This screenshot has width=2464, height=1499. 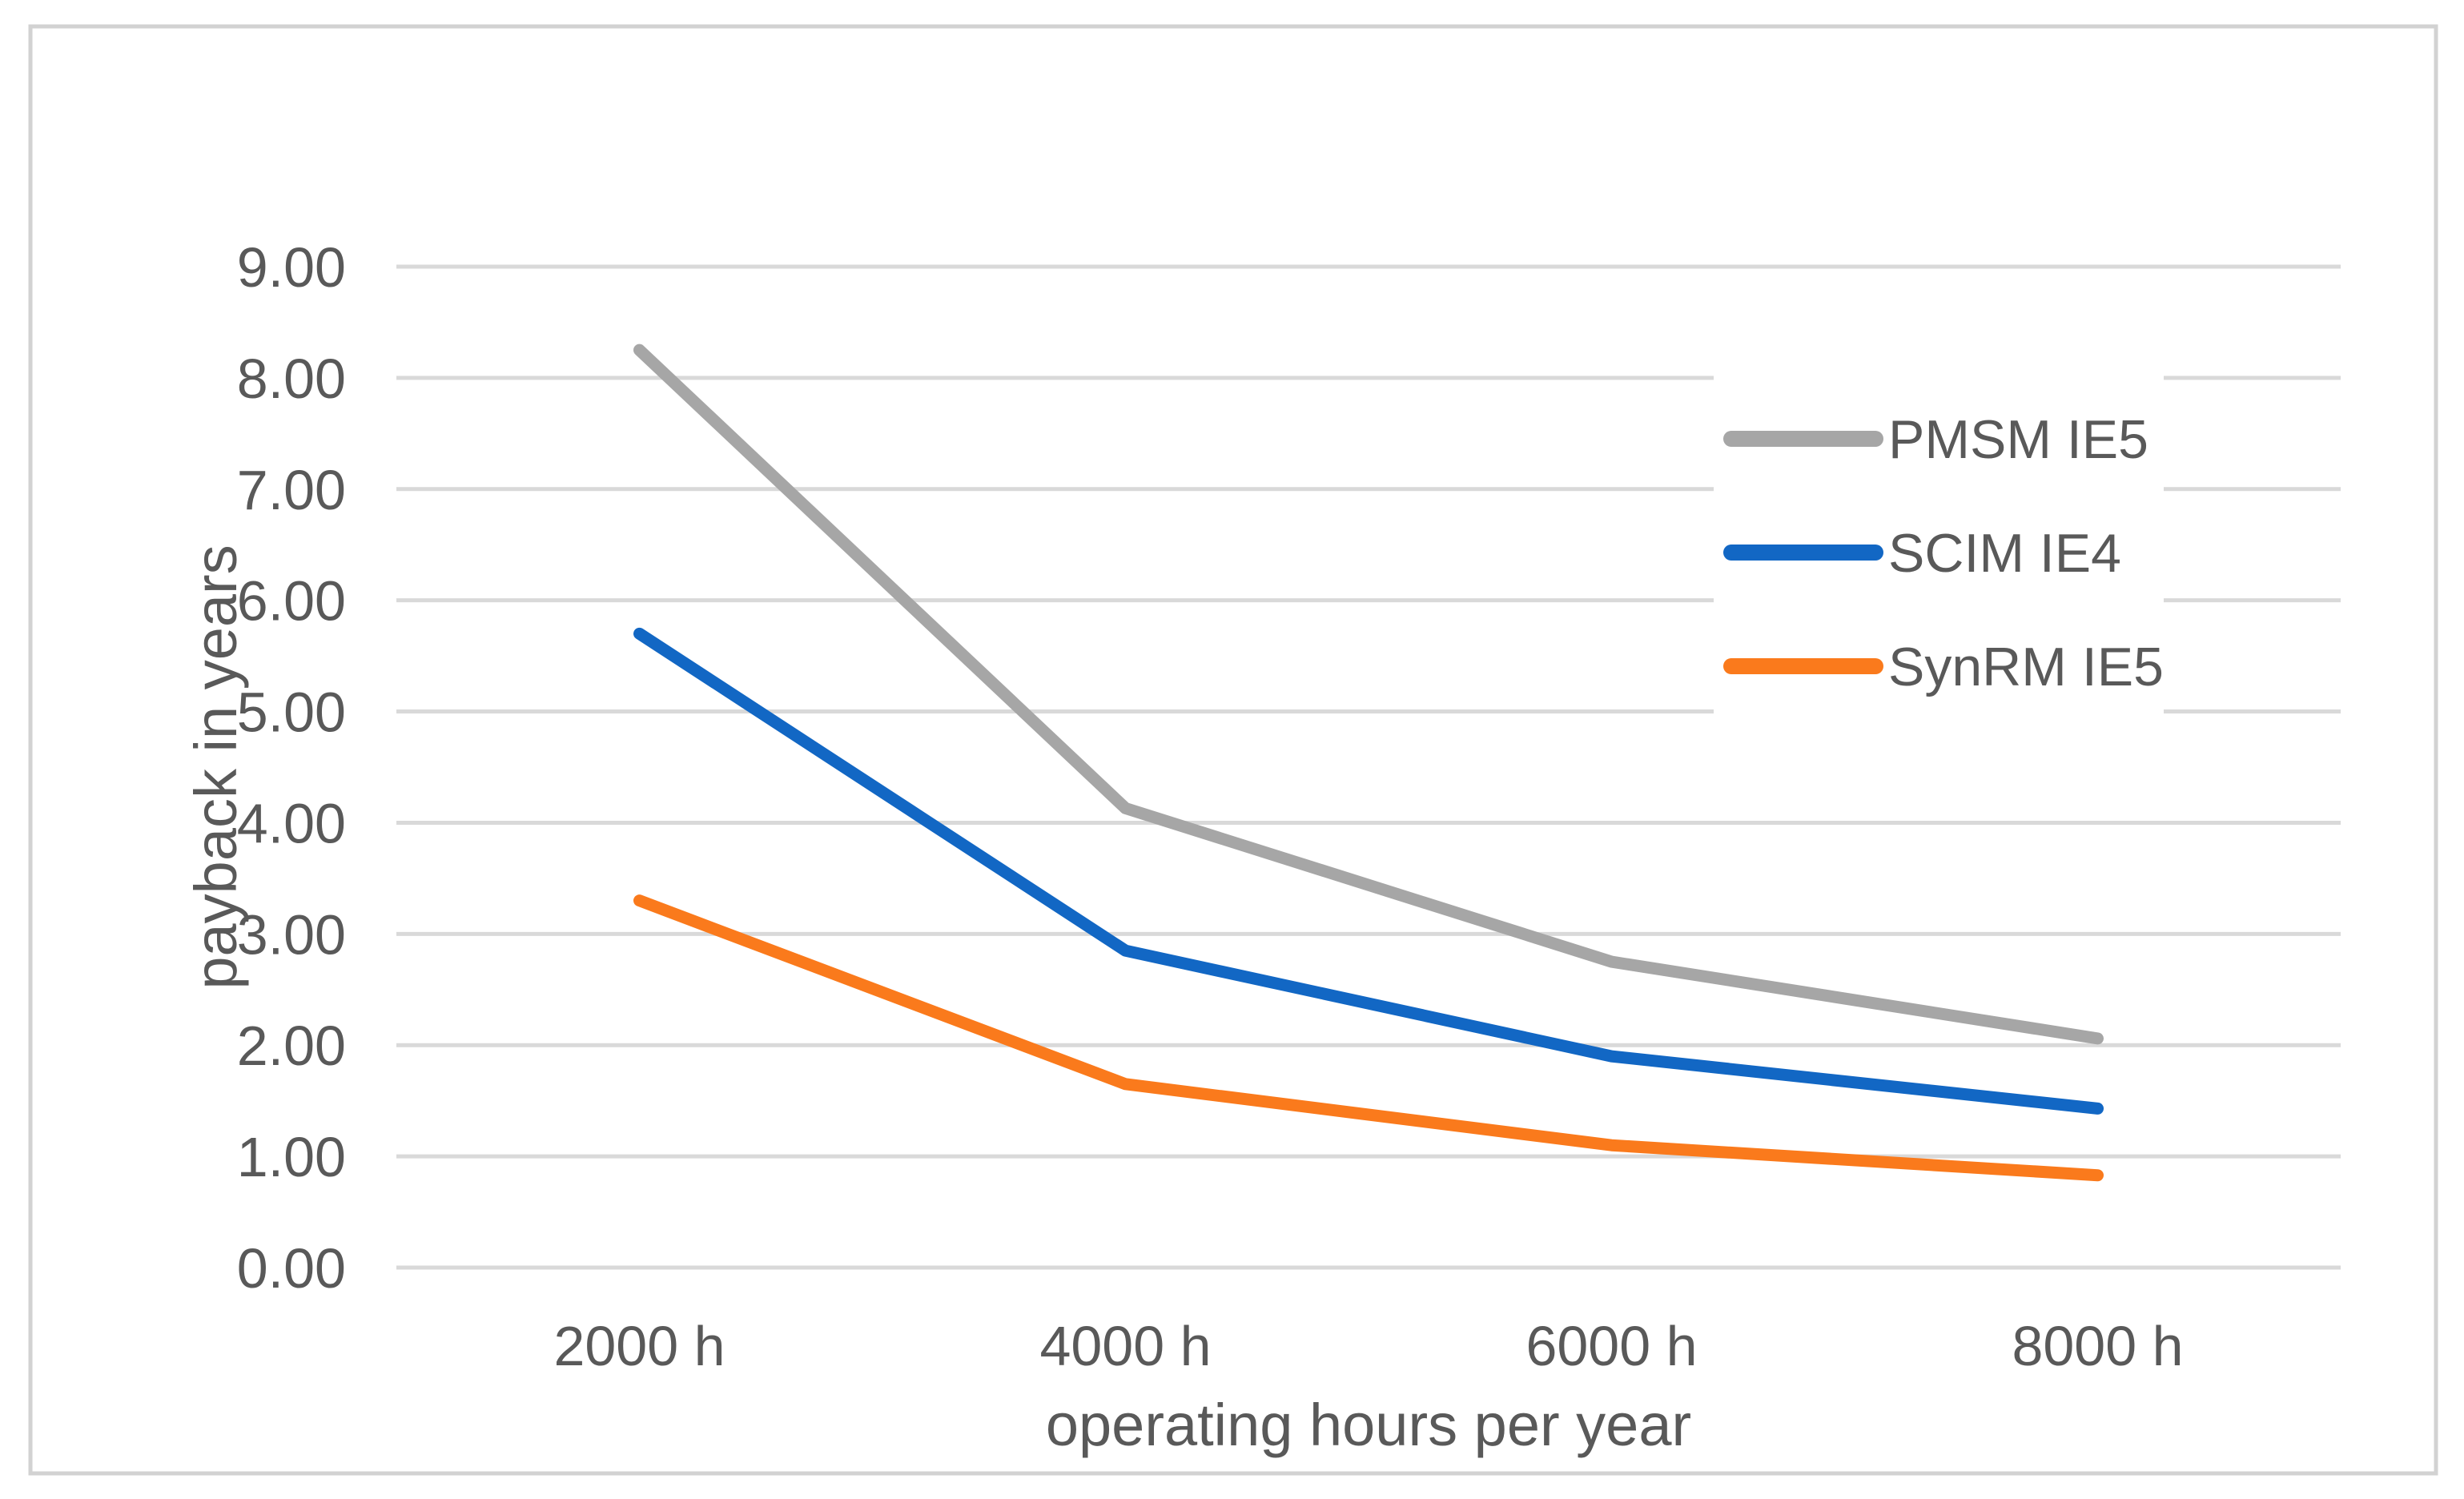 What do you see at coordinates (291, 1268) in the screenshot?
I see `y-tick-label: 0.00` at bounding box center [291, 1268].